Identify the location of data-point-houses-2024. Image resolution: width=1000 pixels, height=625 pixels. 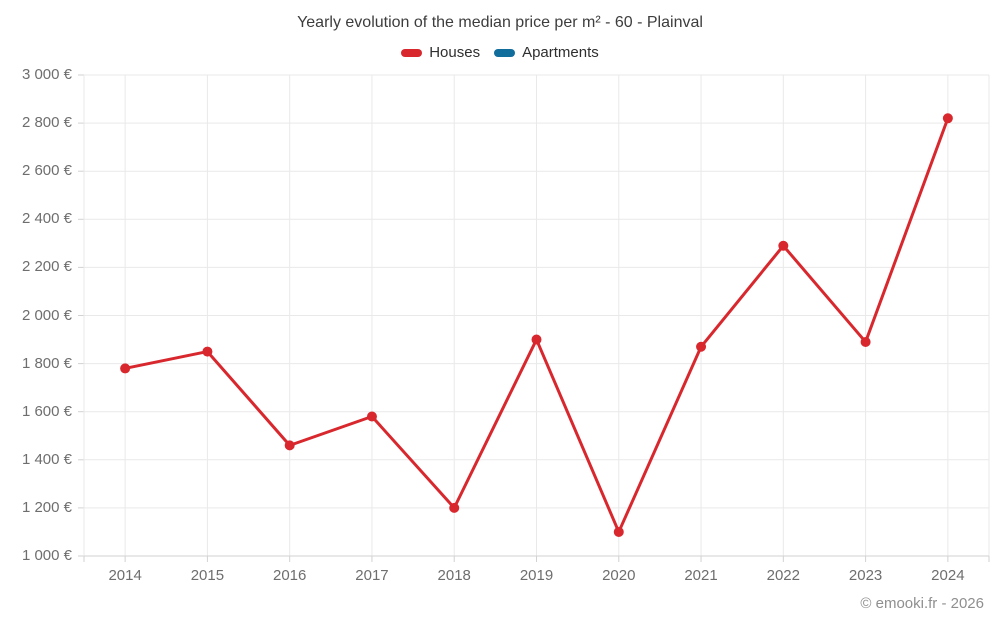
(947, 118).